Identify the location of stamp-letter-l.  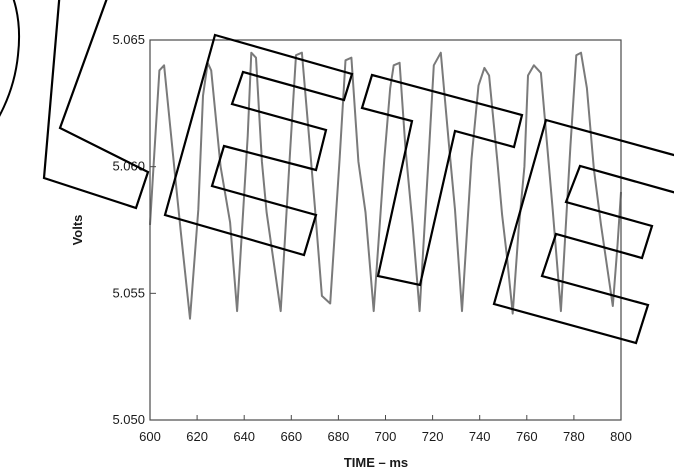
(258, 145).